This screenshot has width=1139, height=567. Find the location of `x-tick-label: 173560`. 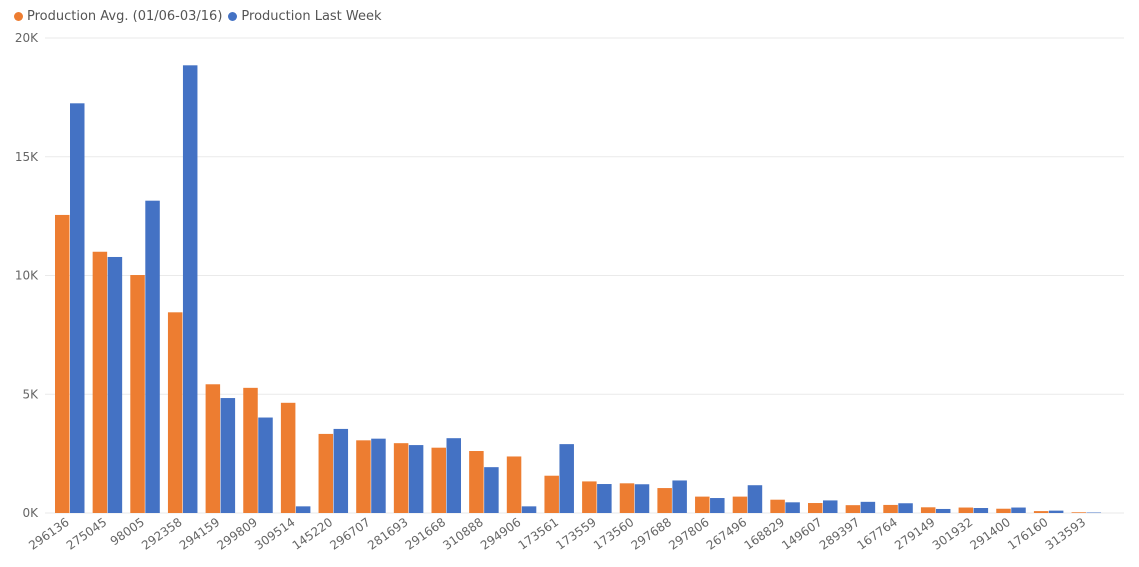

x-tick-label: 173560 is located at coordinates (614, 534).